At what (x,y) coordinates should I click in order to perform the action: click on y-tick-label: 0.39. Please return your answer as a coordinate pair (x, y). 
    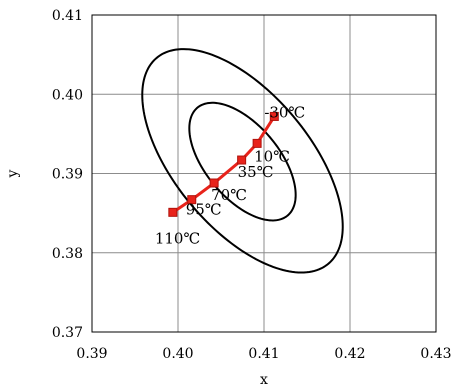
    Looking at the image, I should click on (67, 175).